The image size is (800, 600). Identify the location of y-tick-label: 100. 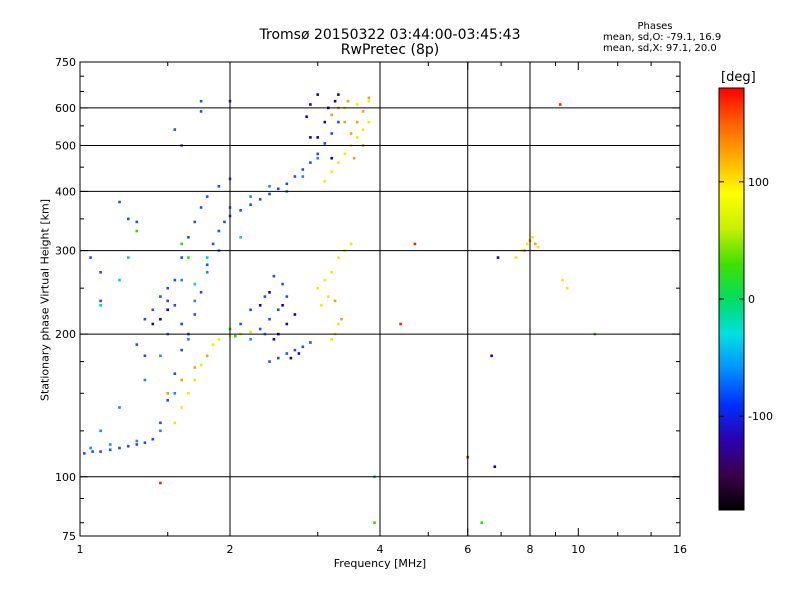
(65, 477).